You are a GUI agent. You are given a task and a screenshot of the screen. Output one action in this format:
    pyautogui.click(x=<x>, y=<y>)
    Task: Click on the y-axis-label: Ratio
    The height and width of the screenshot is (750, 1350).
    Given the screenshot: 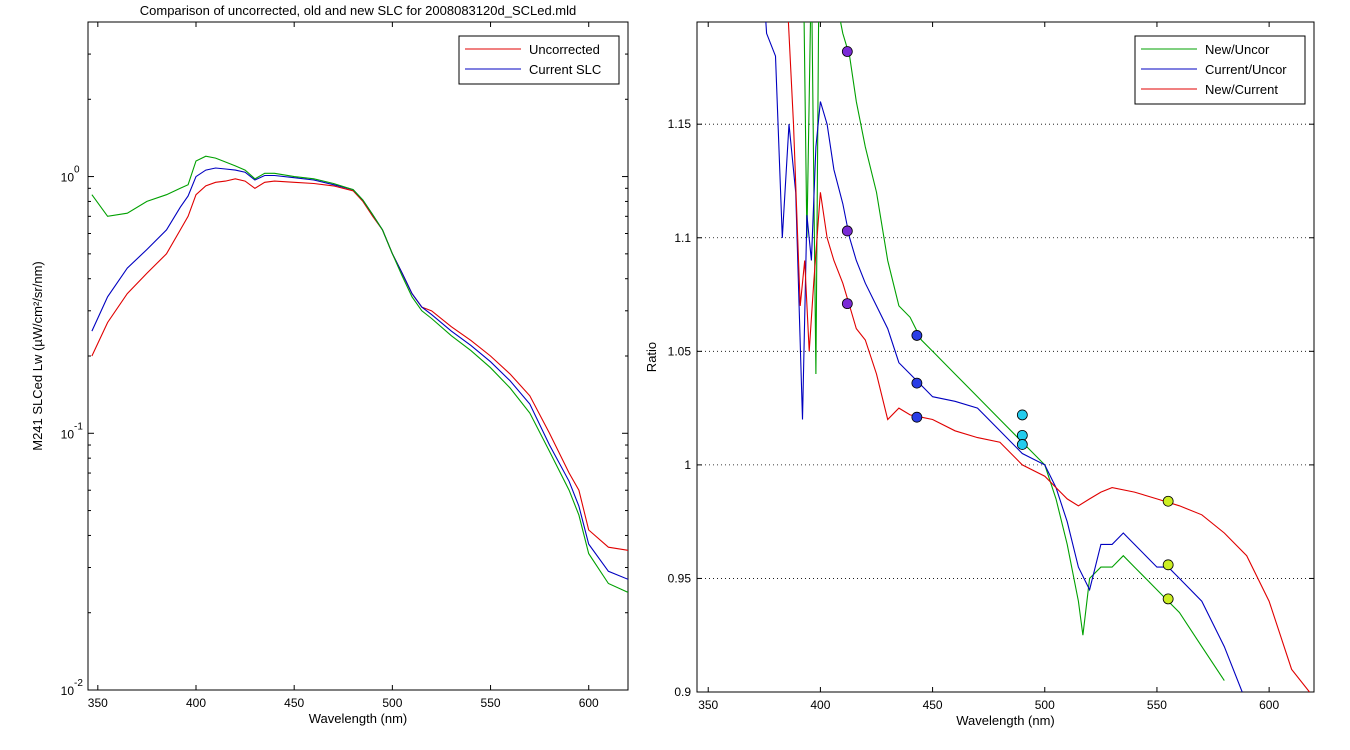 What is the action you would take?
    pyautogui.click(x=651, y=357)
    